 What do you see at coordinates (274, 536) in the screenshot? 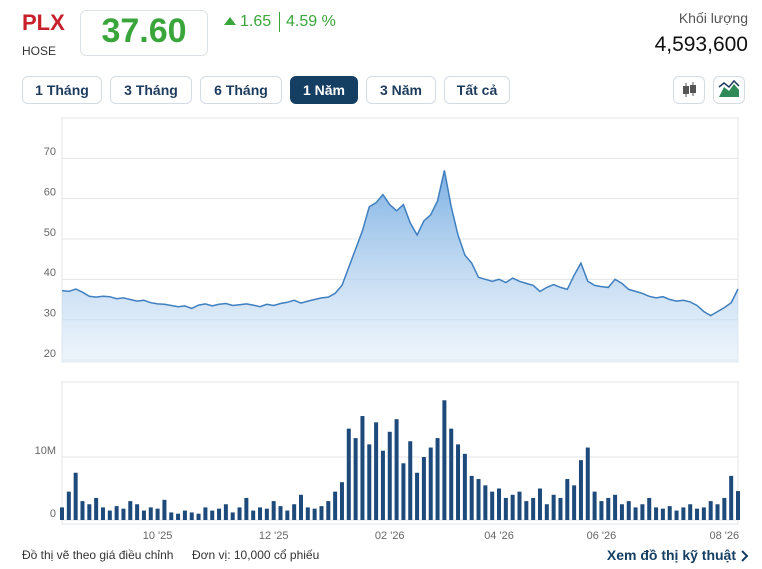
I see `x-tick-label: 12 '25` at bounding box center [274, 536].